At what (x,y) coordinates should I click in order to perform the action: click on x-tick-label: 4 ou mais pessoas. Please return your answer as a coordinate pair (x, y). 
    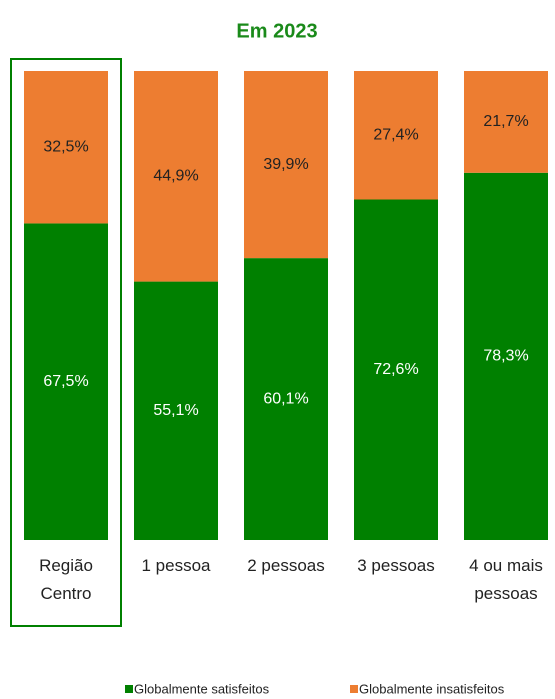
    Looking at the image, I should click on (506, 579).